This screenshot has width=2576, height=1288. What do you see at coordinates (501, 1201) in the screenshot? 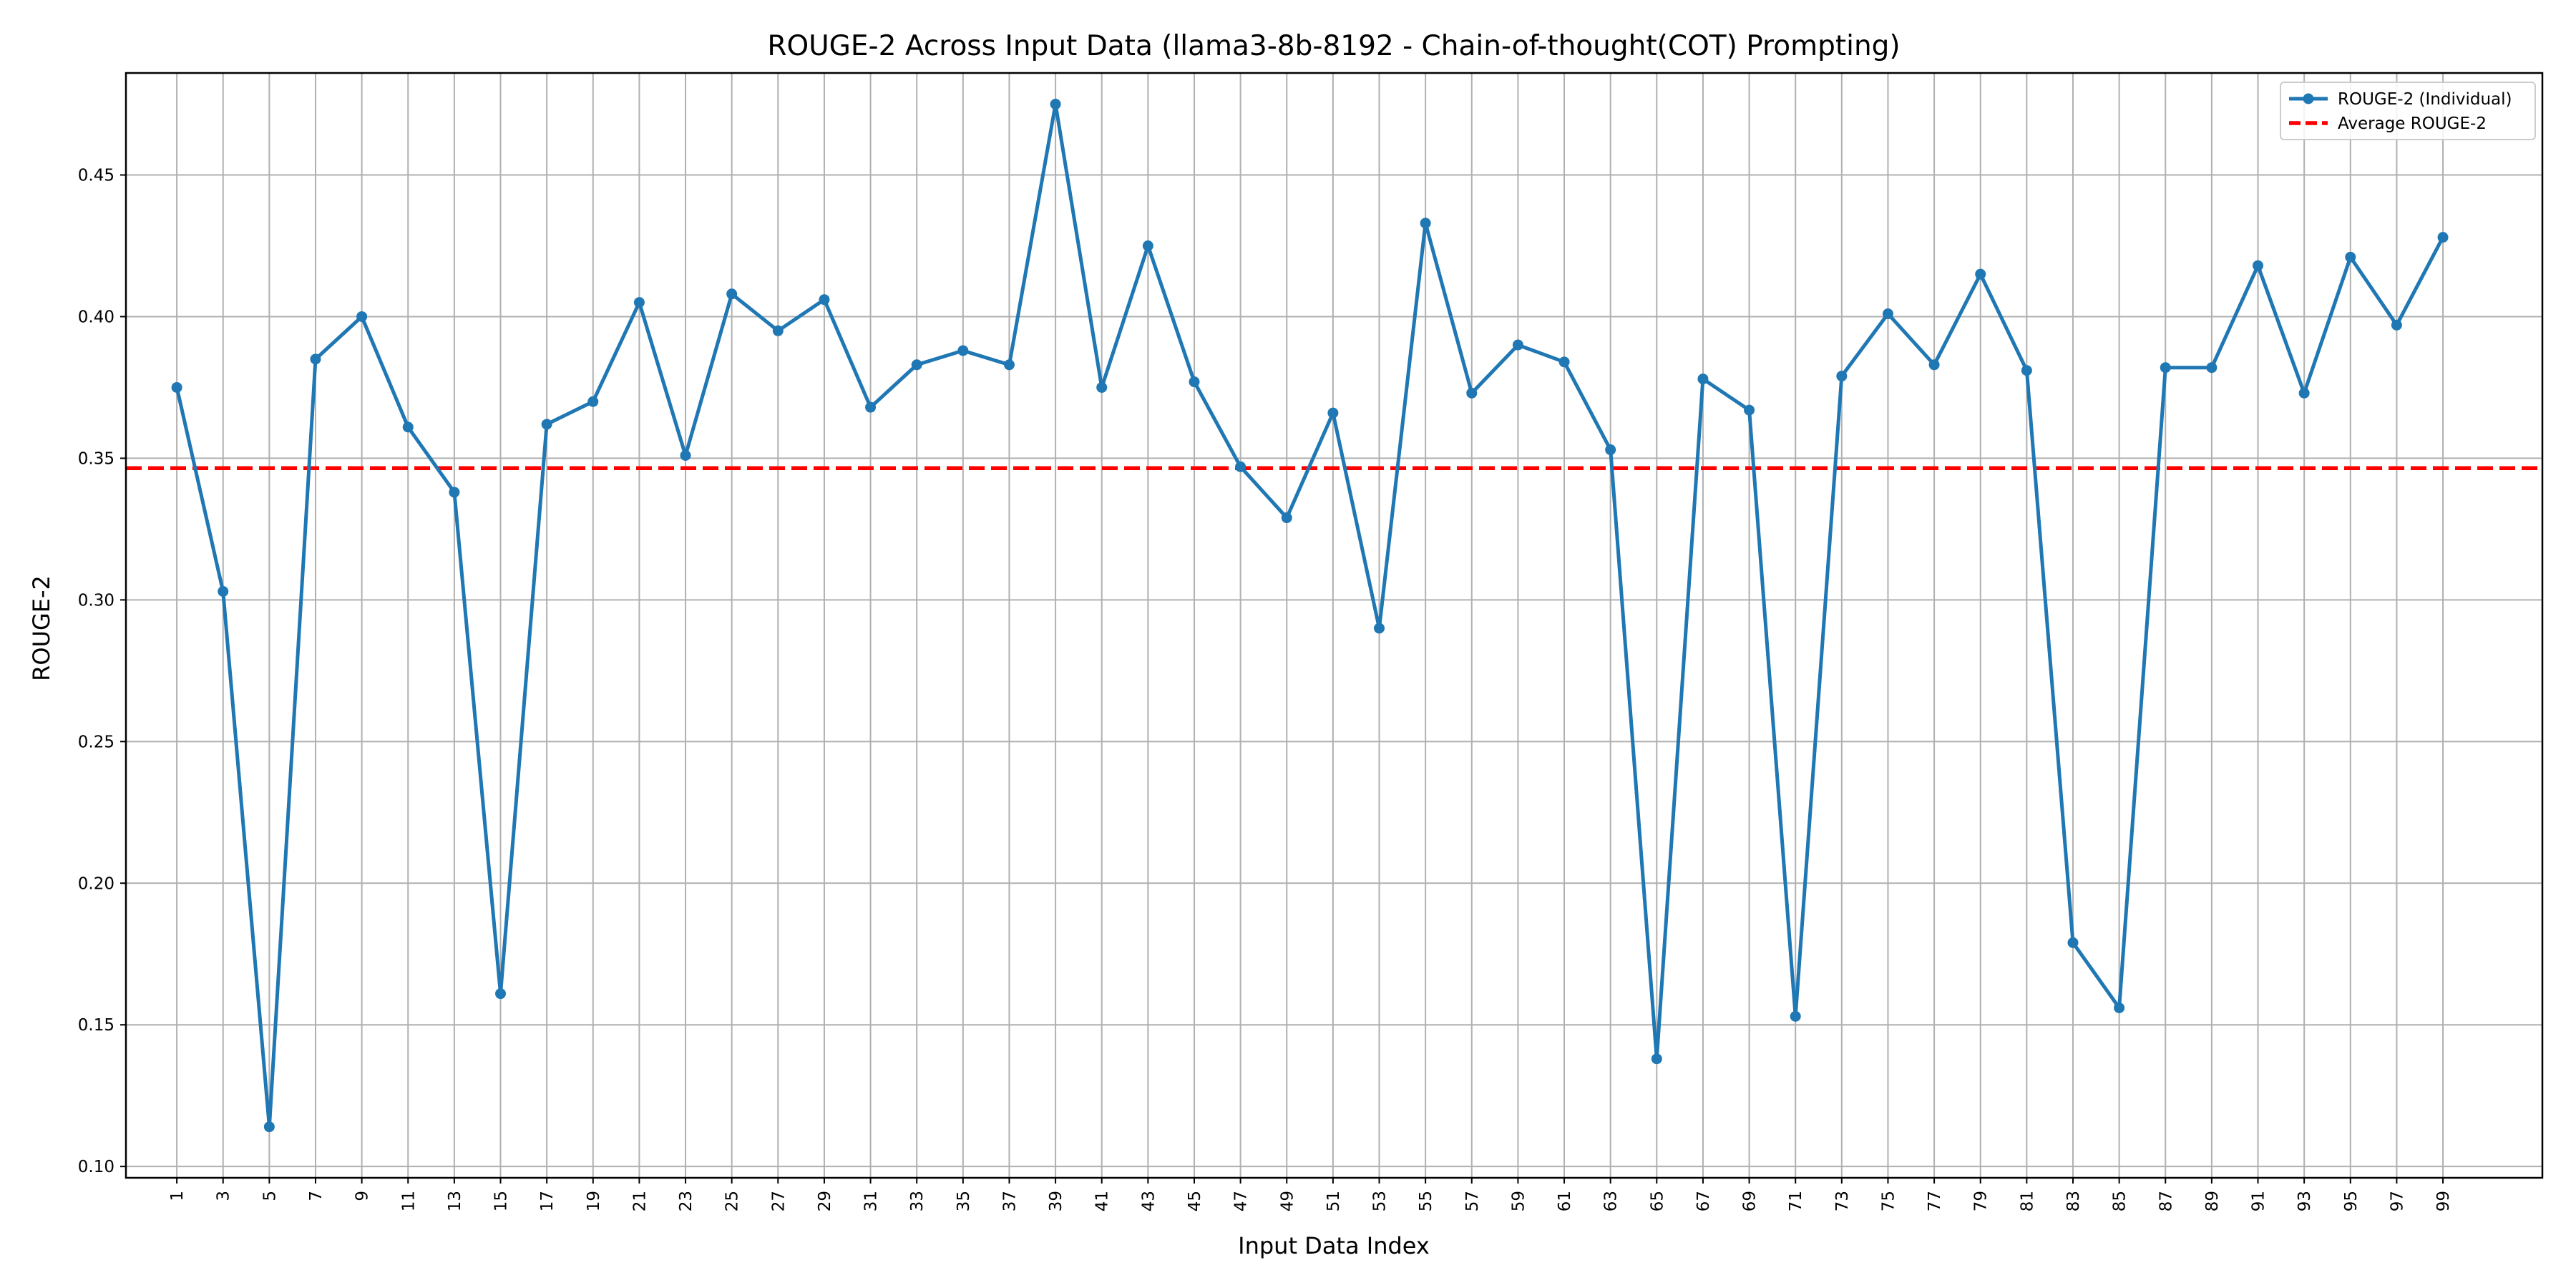
I see `x-tick-label: 15` at bounding box center [501, 1201].